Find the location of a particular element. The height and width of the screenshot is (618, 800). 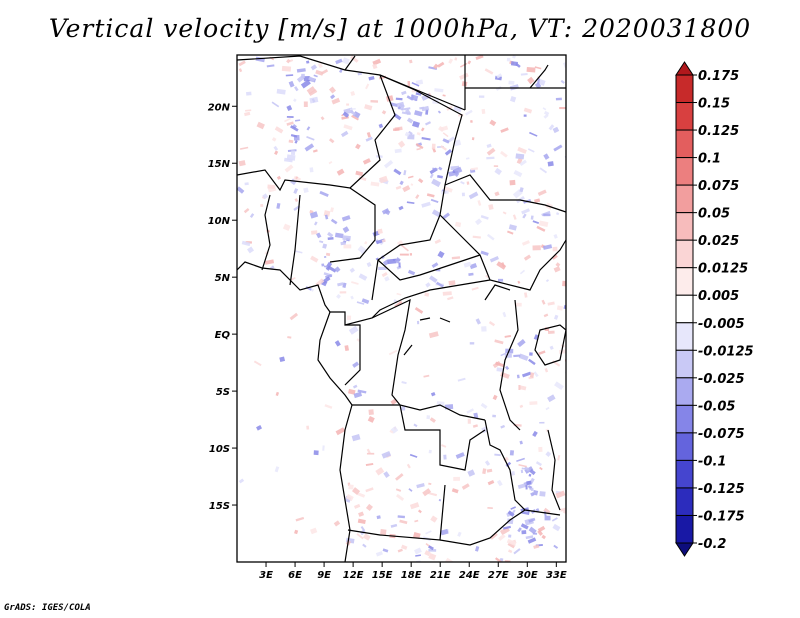

lat-tick-label: 10S is located at coordinates (219, 449).